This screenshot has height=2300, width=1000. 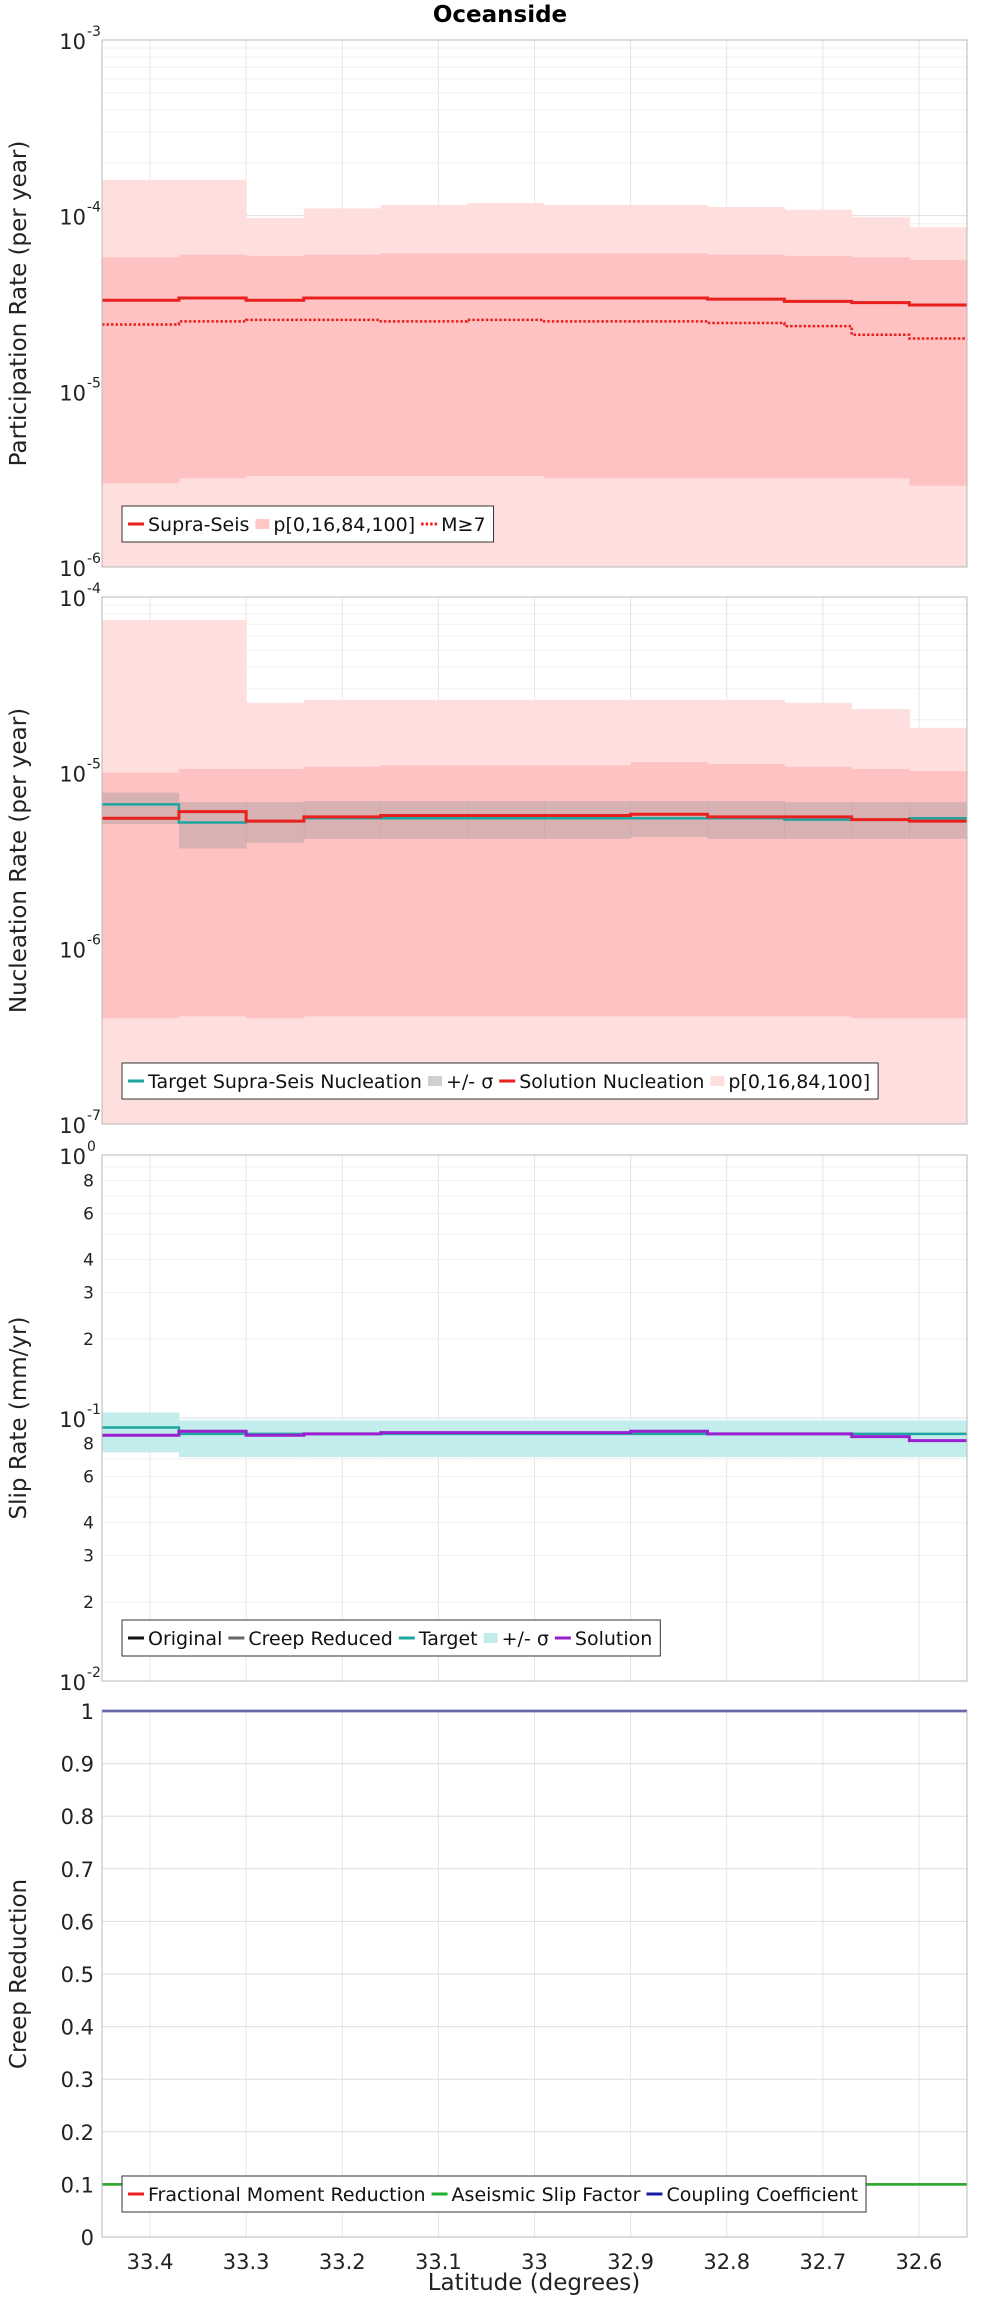 What do you see at coordinates (546, 2195) in the screenshot?
I see `legend-entry: Aseismic Slip Factor` at bounding box center [546, 2195].